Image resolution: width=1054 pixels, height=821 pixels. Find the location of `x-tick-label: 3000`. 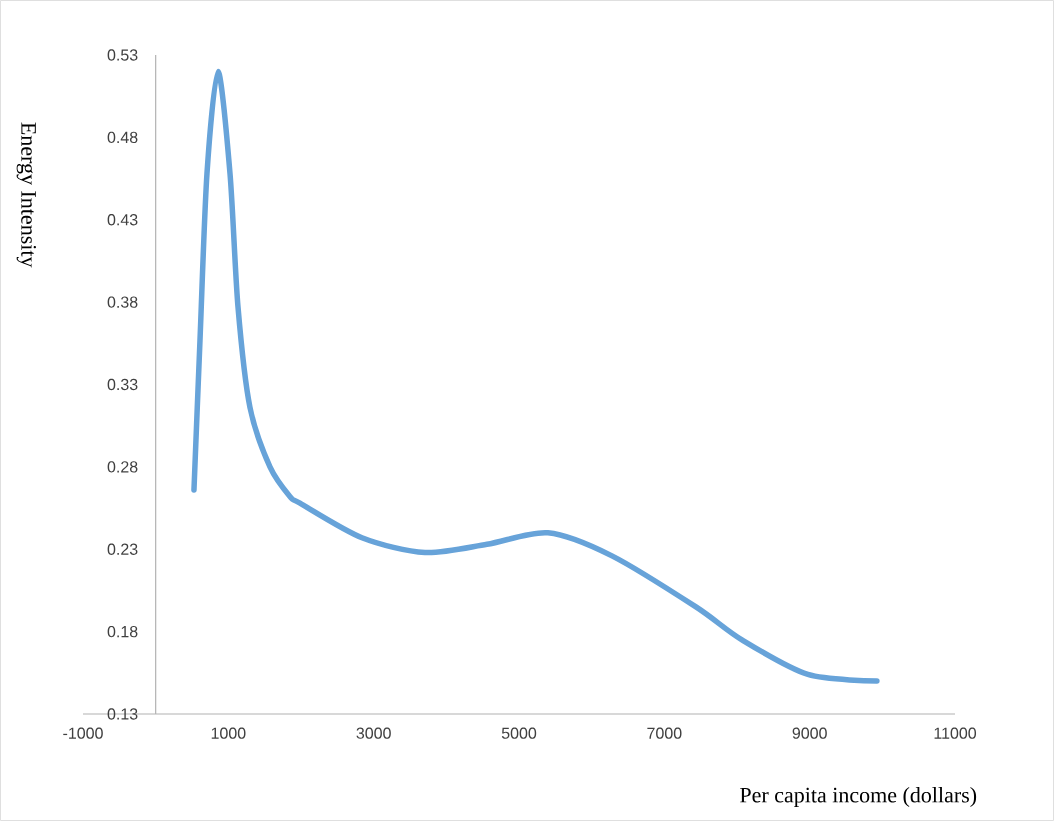

x-tick-label: 3000 is located at coordinates (373, 733).